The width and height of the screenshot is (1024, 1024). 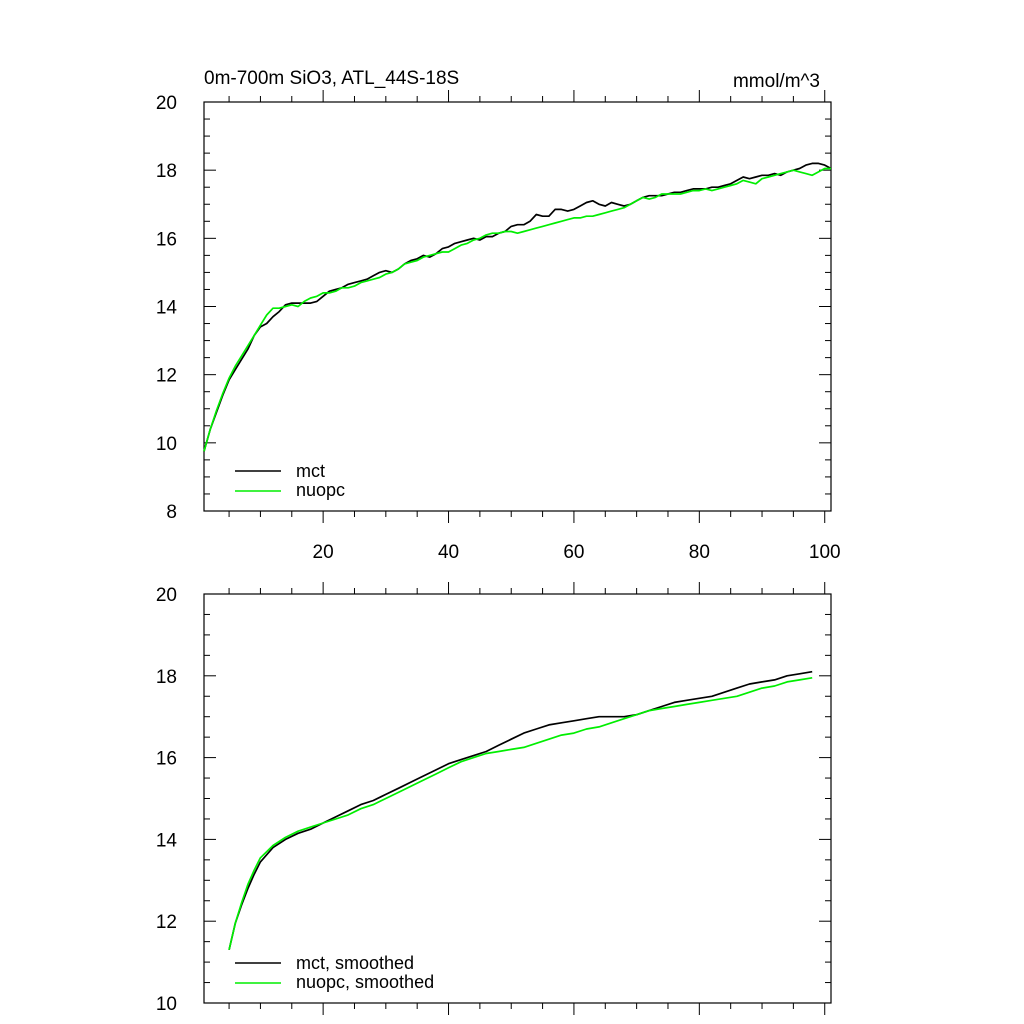 I want to click on chart-title: 0m-700m SiO3, ATL_44S-18S, so click(x=331, y=78).